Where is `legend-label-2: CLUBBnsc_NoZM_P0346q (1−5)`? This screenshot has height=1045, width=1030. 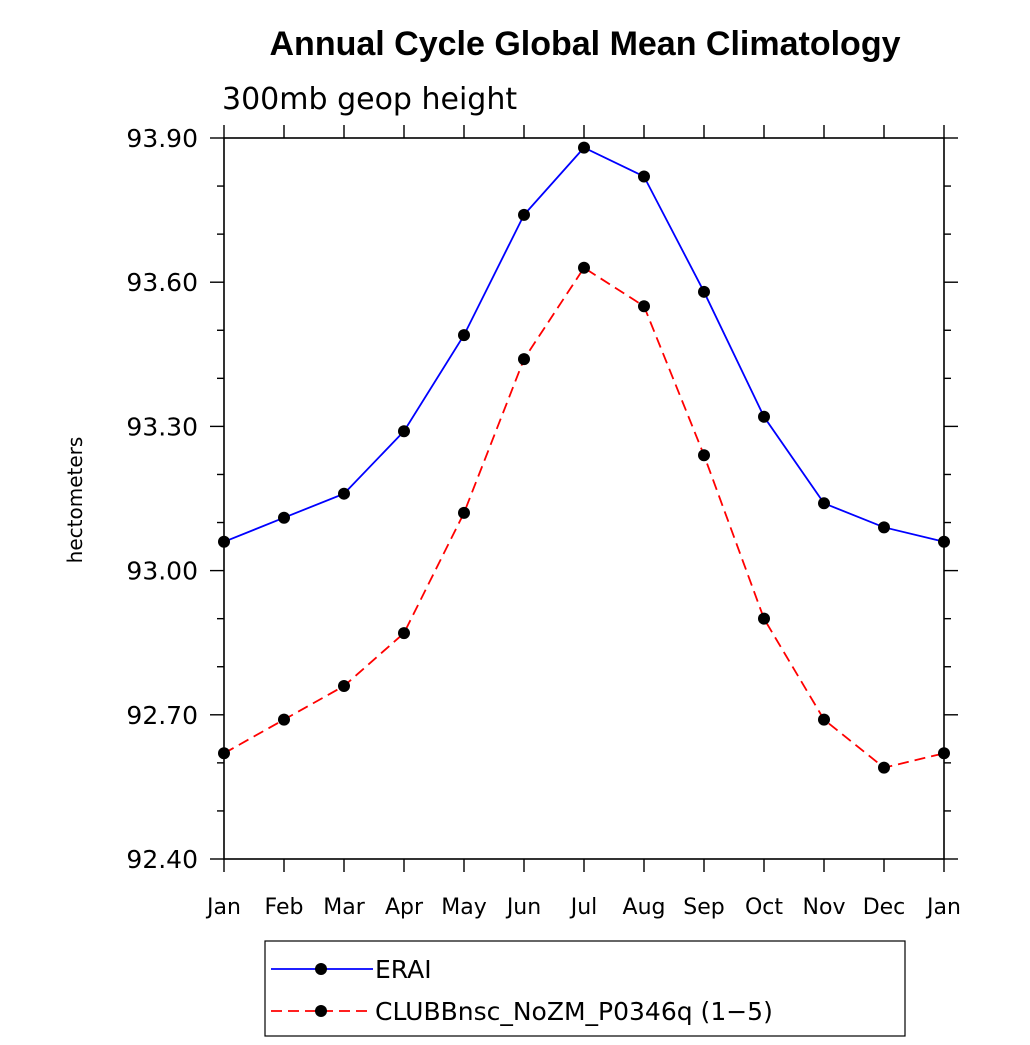
legend-label-2: CLUBBnsc_NoZM_P0346q (1−5) is located at coordinates (574, 1011).